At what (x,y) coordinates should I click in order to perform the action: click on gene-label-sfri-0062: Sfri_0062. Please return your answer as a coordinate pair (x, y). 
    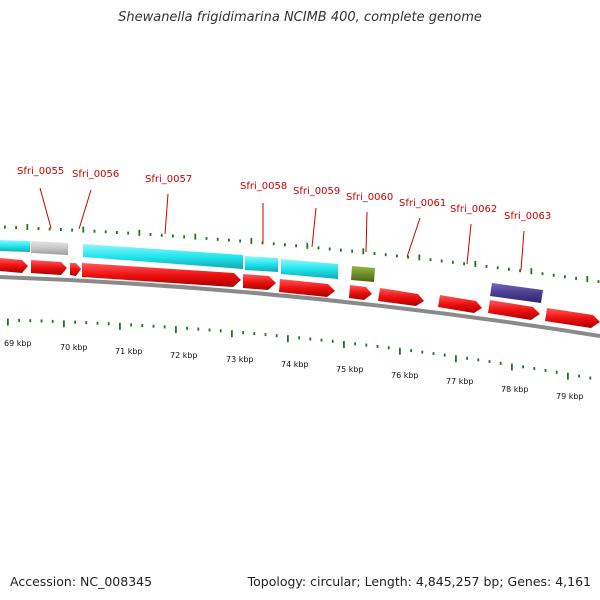
    Looking at the image, I should click on (473, 209).